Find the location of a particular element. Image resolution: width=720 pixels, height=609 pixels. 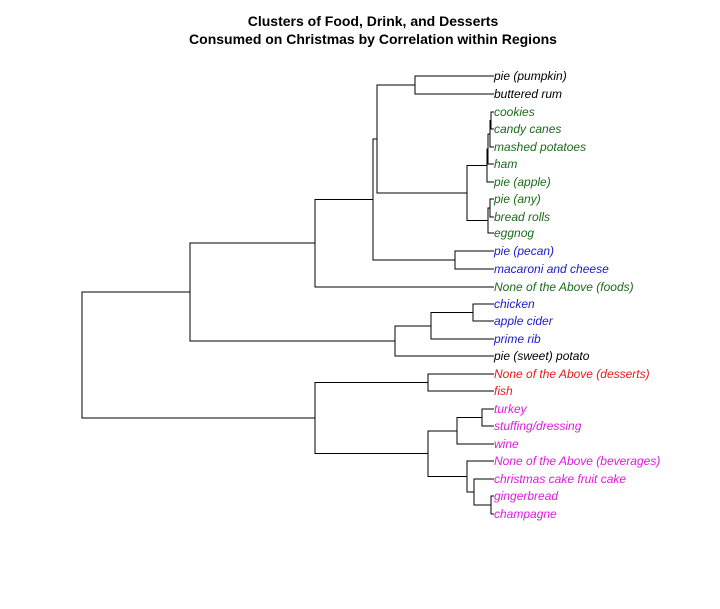

leaf-label: stuffing/dressing is located at coordinates (538, 426).